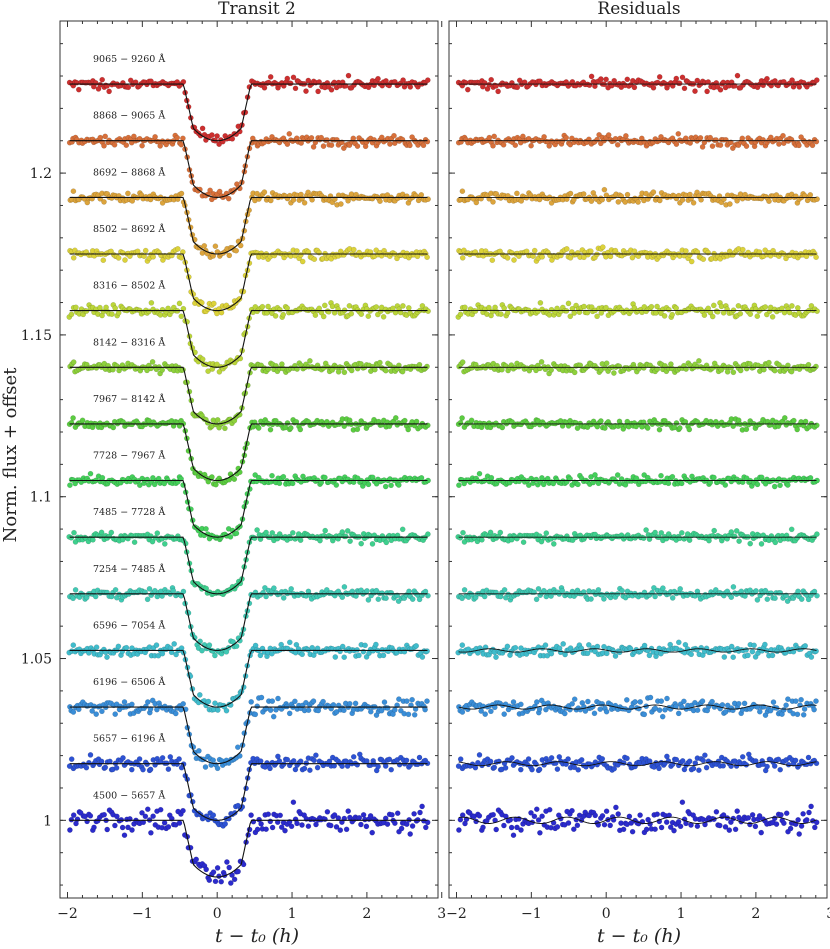  I want to click on residual-series, so click(637, 367).